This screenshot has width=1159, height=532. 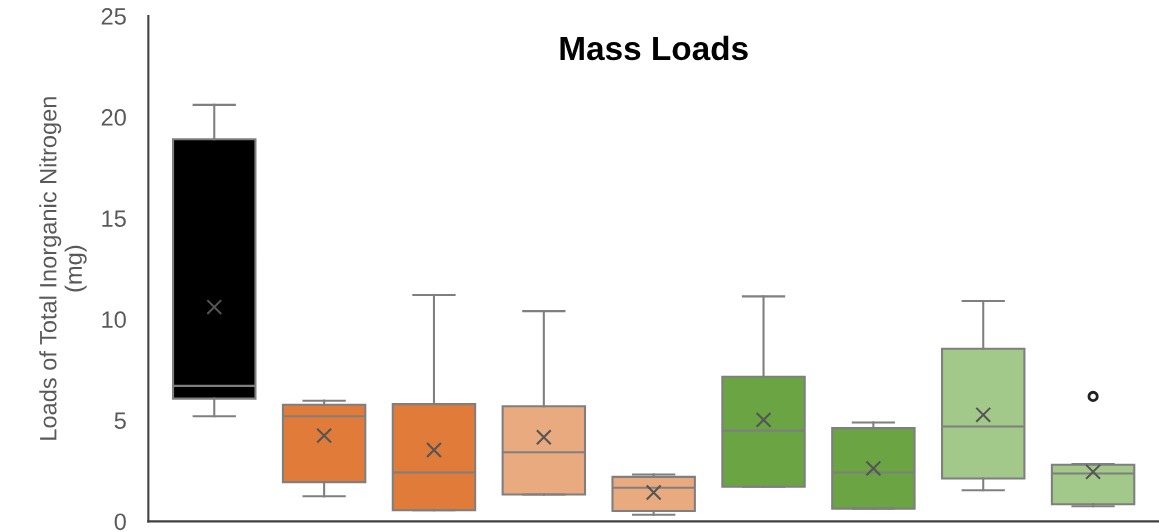 What do you see at coordinates (114, 319) in the screenshot?
I see `y-tick-label: 10` at bounding box center [114, 319].